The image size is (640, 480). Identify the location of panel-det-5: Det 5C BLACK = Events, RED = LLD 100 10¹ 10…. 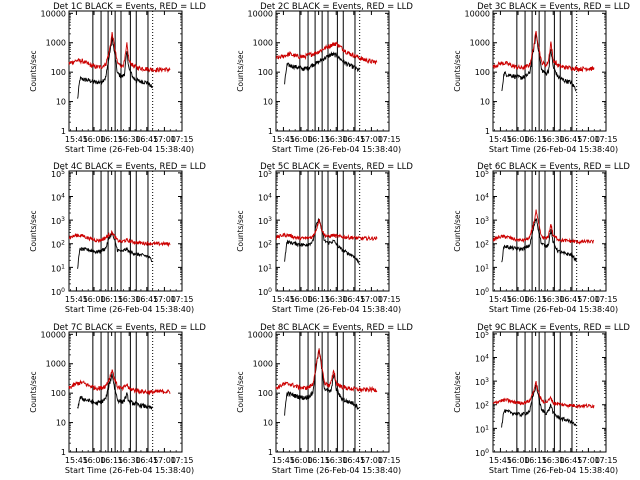
(324, 238).